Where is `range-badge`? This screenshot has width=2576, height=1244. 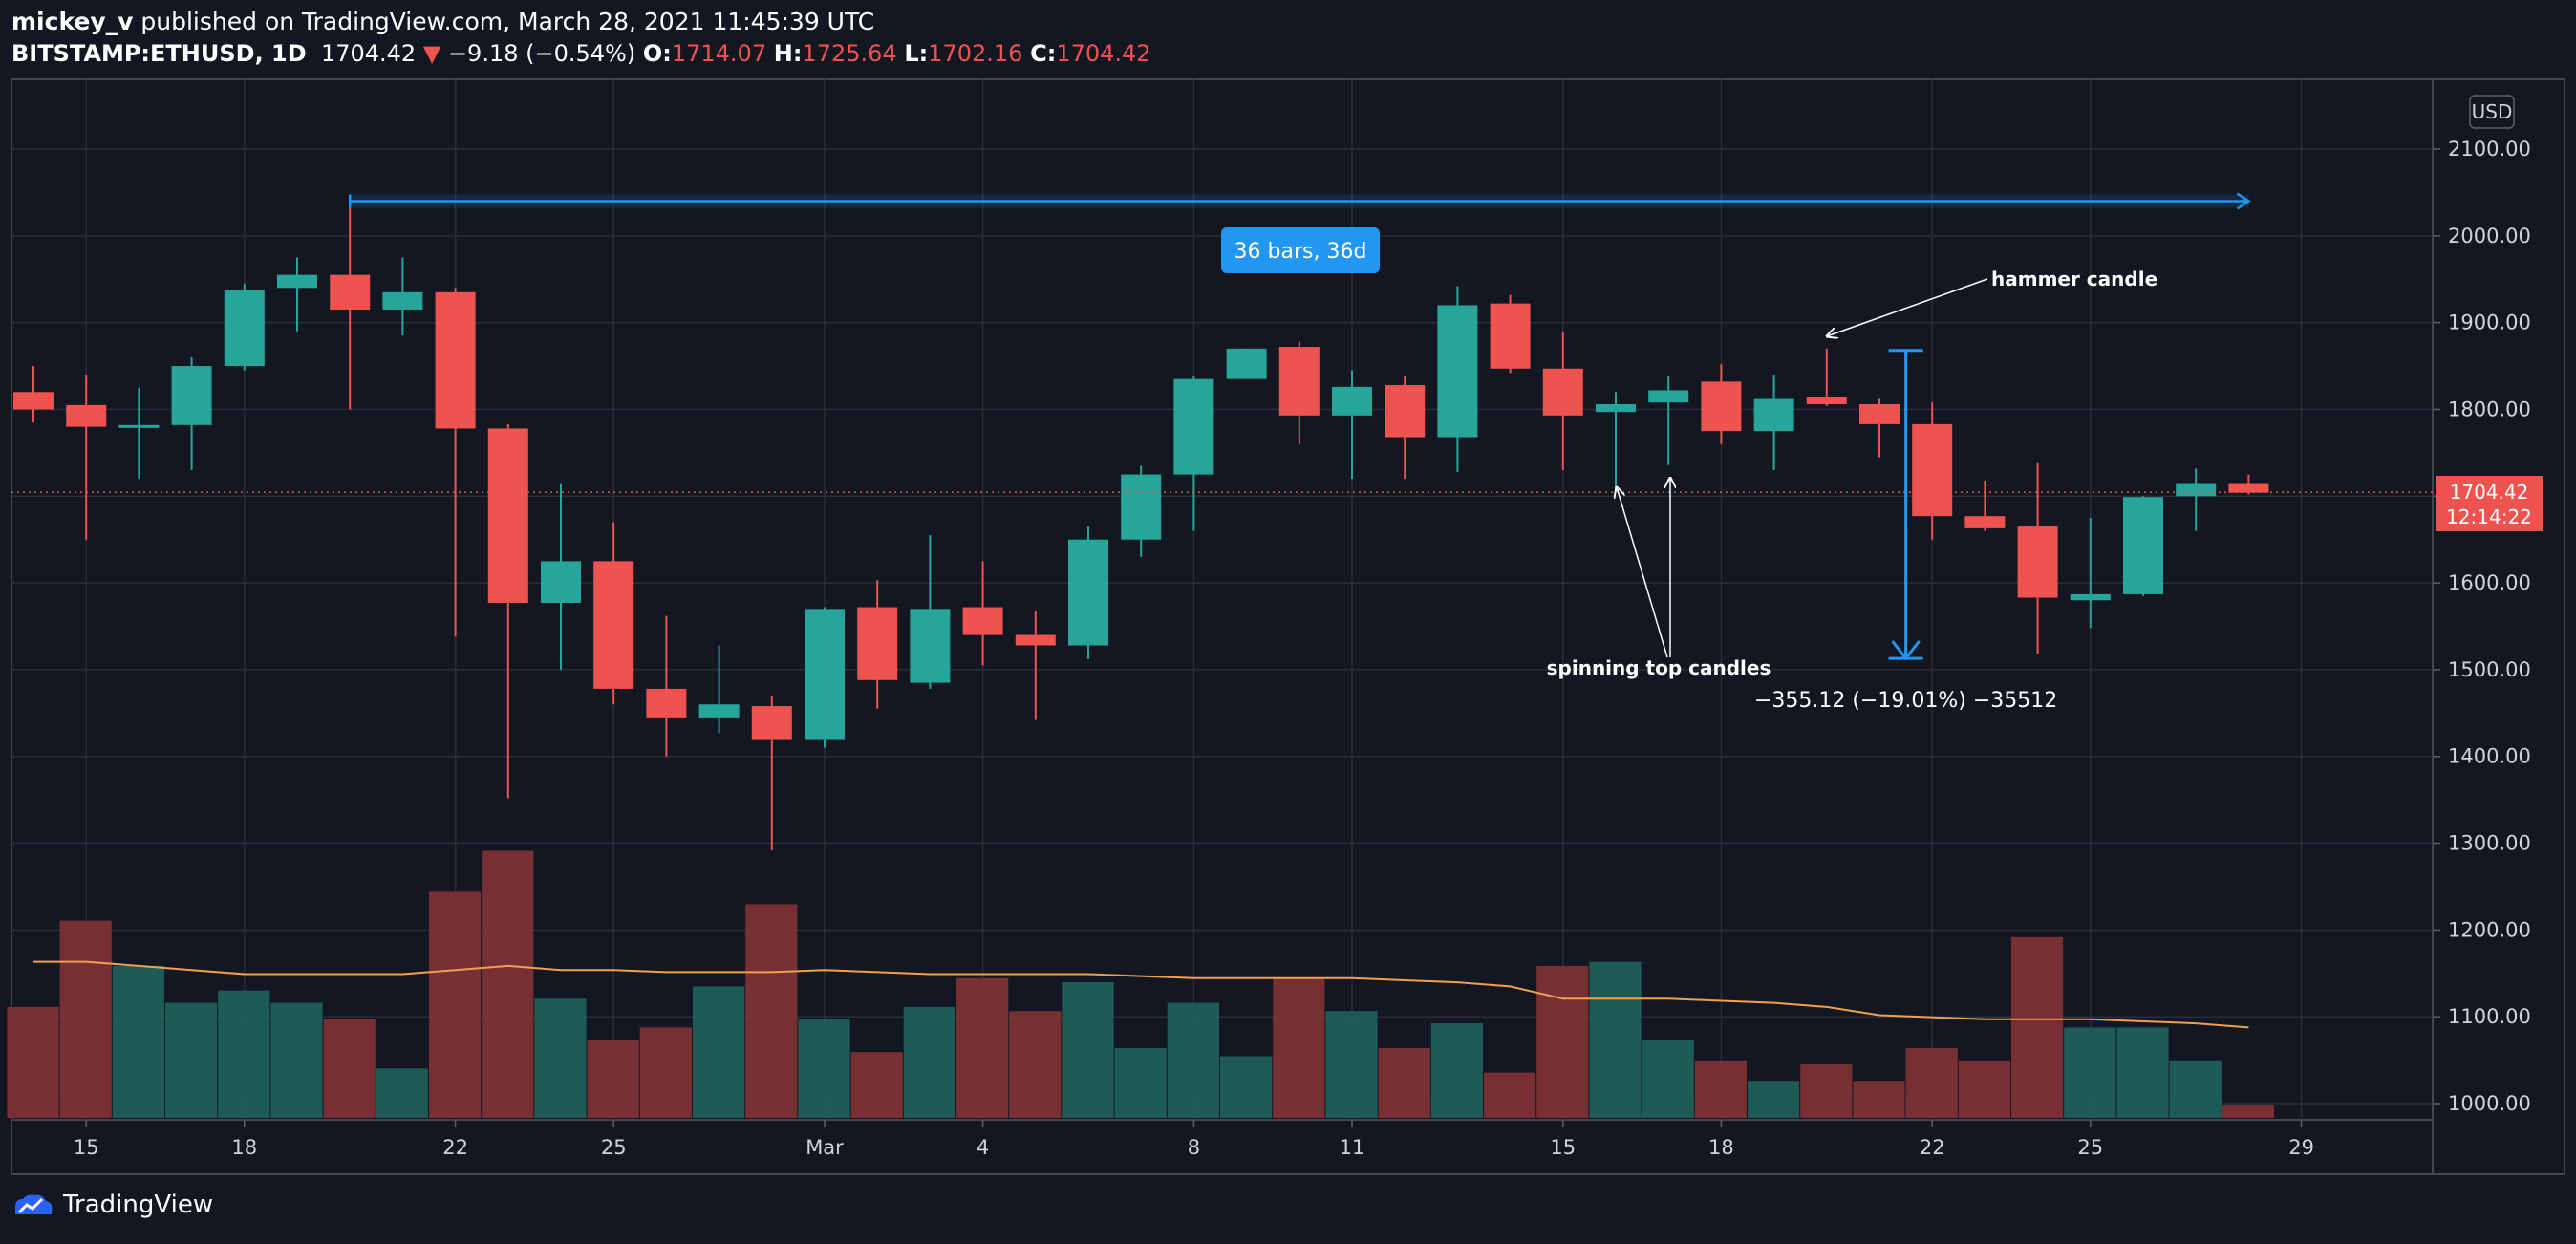 range-badge is located at coordinates (1300, 250).